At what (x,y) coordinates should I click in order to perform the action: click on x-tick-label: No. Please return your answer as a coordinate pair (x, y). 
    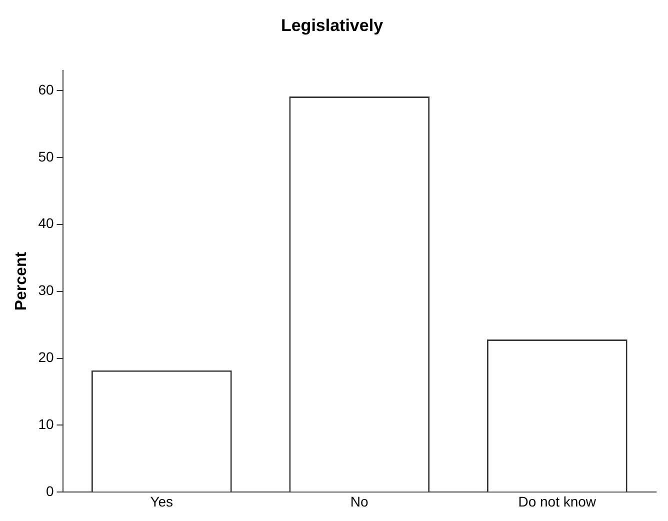
    Looking at the image, I should click on (359, 501).